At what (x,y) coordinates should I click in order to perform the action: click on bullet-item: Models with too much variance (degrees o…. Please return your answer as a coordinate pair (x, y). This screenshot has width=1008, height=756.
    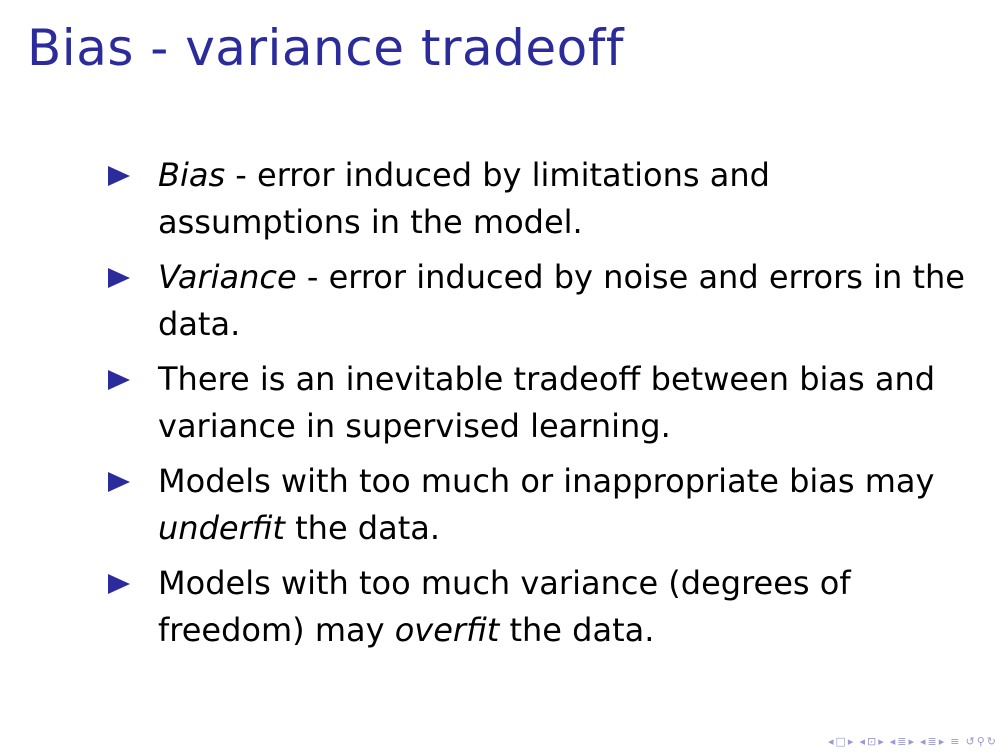
    Looking at the image, I should click on (538, 607).